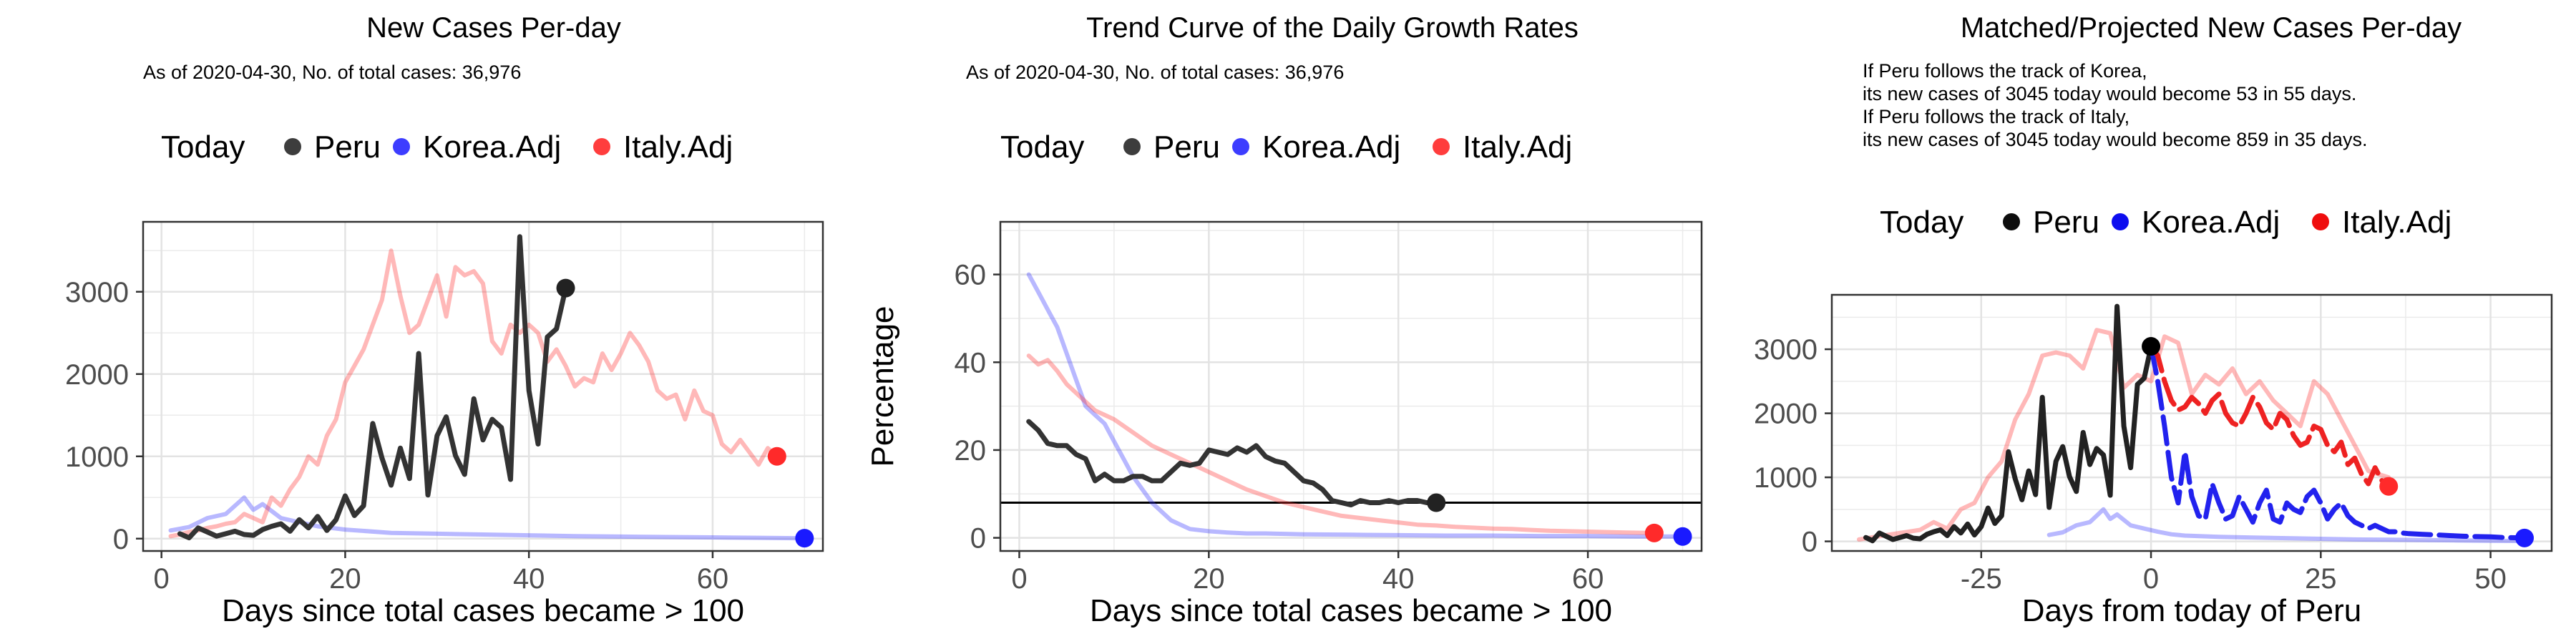 The image size is (2576, 644). What do you see at coordinates (971, 275) in the screenshot?
I see `y-tick-label: 60` at bounding box center [971, 275].